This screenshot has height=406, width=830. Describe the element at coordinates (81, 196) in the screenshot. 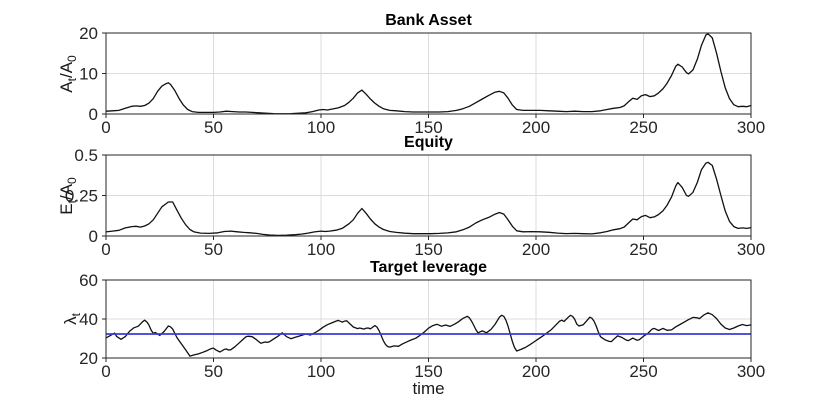

I see `y-tick-label: 0.25` at that location.